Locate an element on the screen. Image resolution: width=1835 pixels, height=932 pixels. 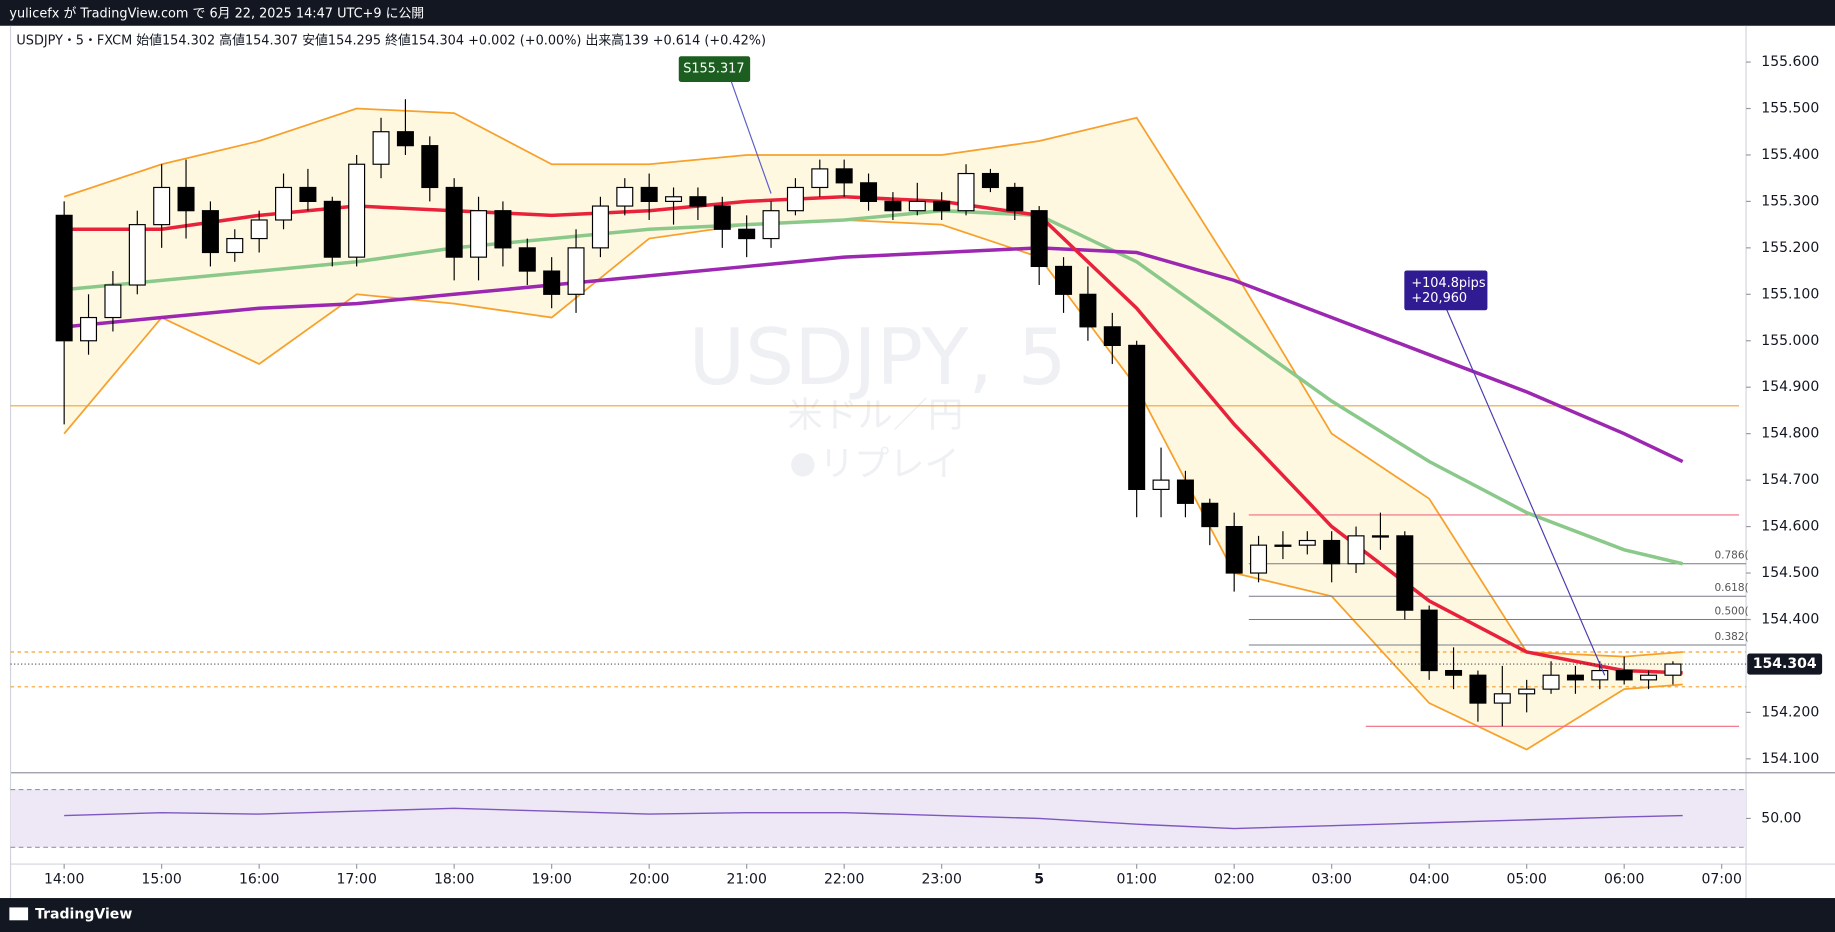
fib-label: 0.382( is located at coordinates (1731, 637).